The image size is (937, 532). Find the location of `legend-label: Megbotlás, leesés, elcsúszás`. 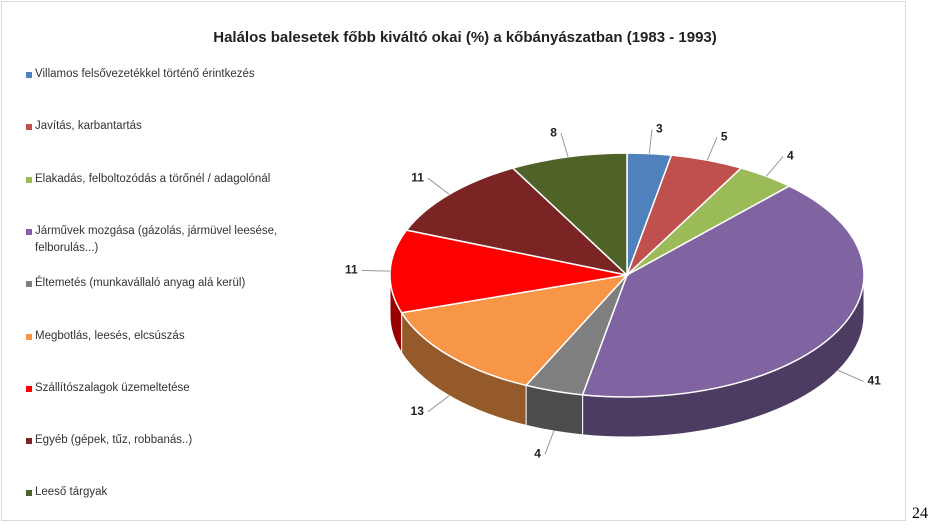

legend-label: Megbotlás, leesés, elcsúszás is located at coordinates (110, 335).